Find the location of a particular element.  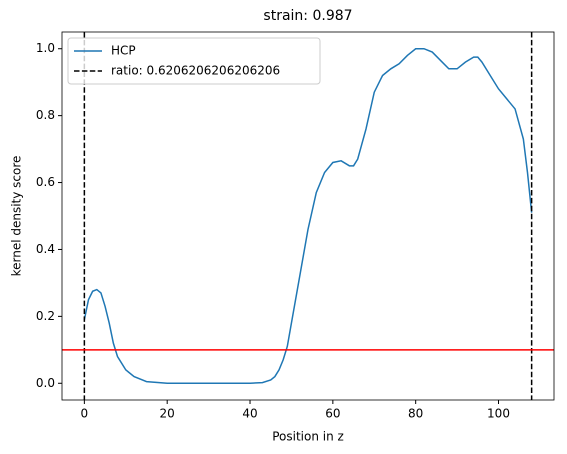

x-tick-label: 40 is located at coordinates (249, 414).